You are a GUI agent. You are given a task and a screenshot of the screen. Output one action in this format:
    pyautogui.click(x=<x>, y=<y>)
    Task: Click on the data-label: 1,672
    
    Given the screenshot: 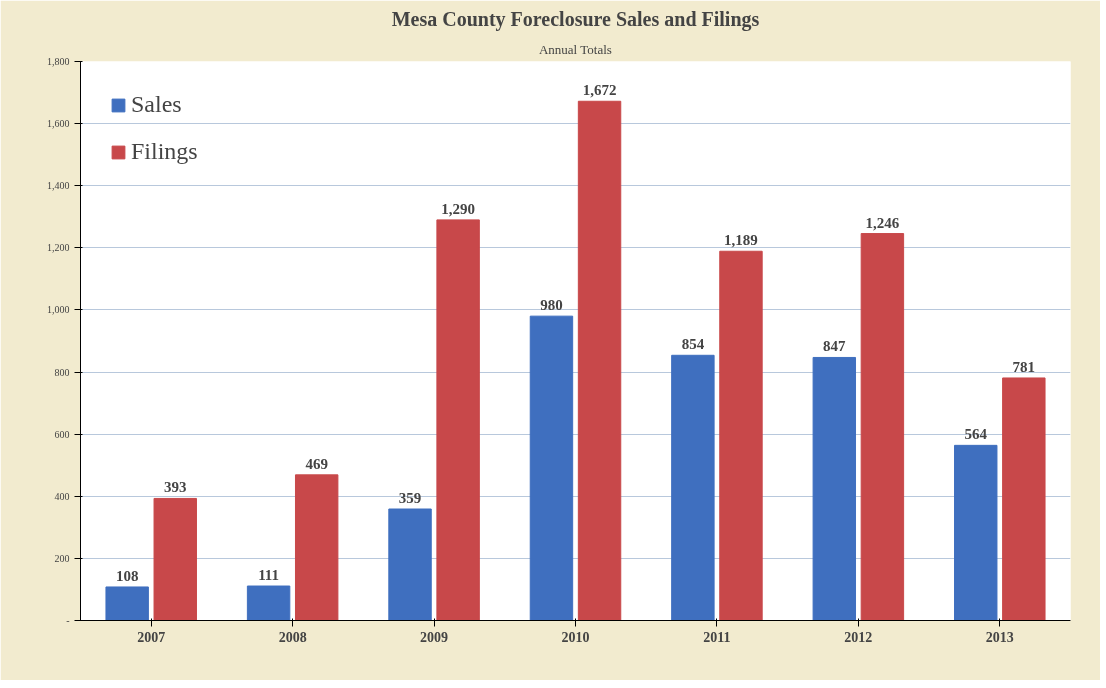 What is the action you would take?
    pyautogui.click(x=599, y=90)
    